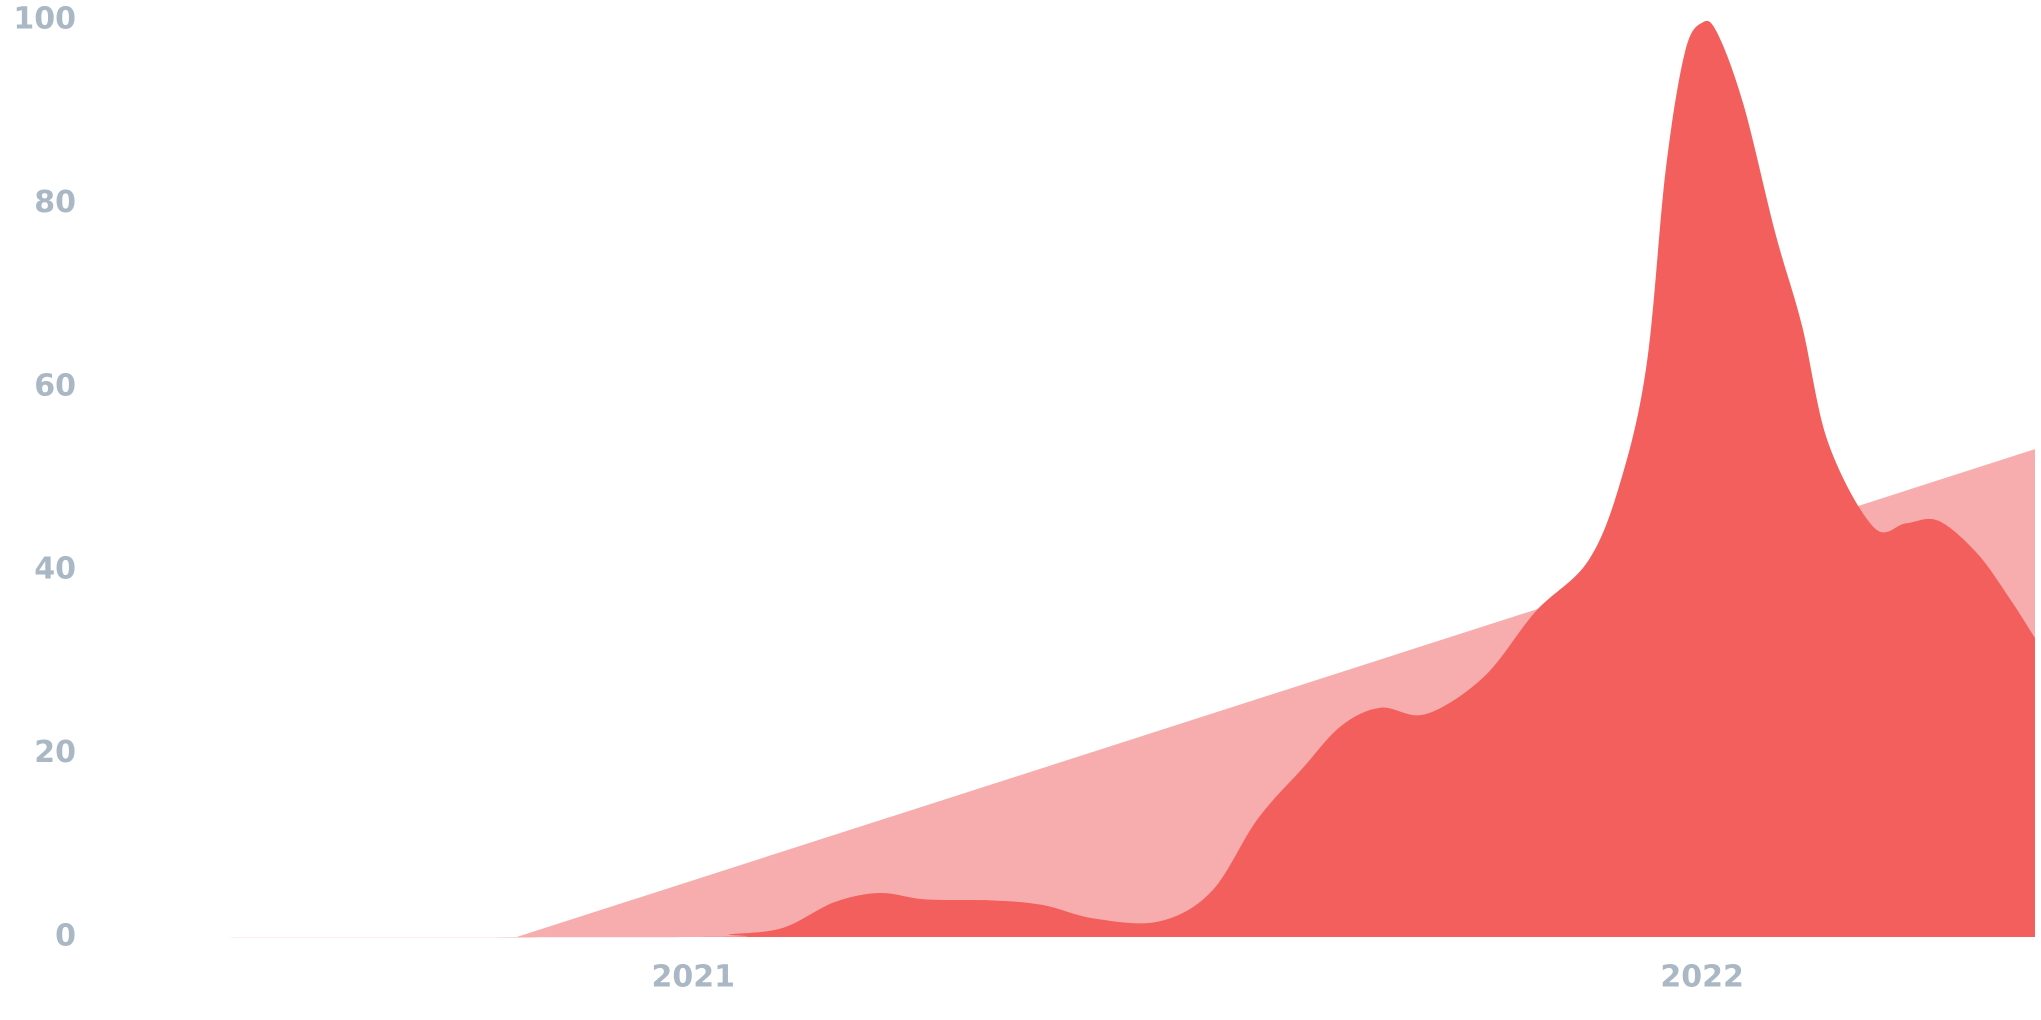  I want to click on y-tick-label: 60, so click(55, 385).